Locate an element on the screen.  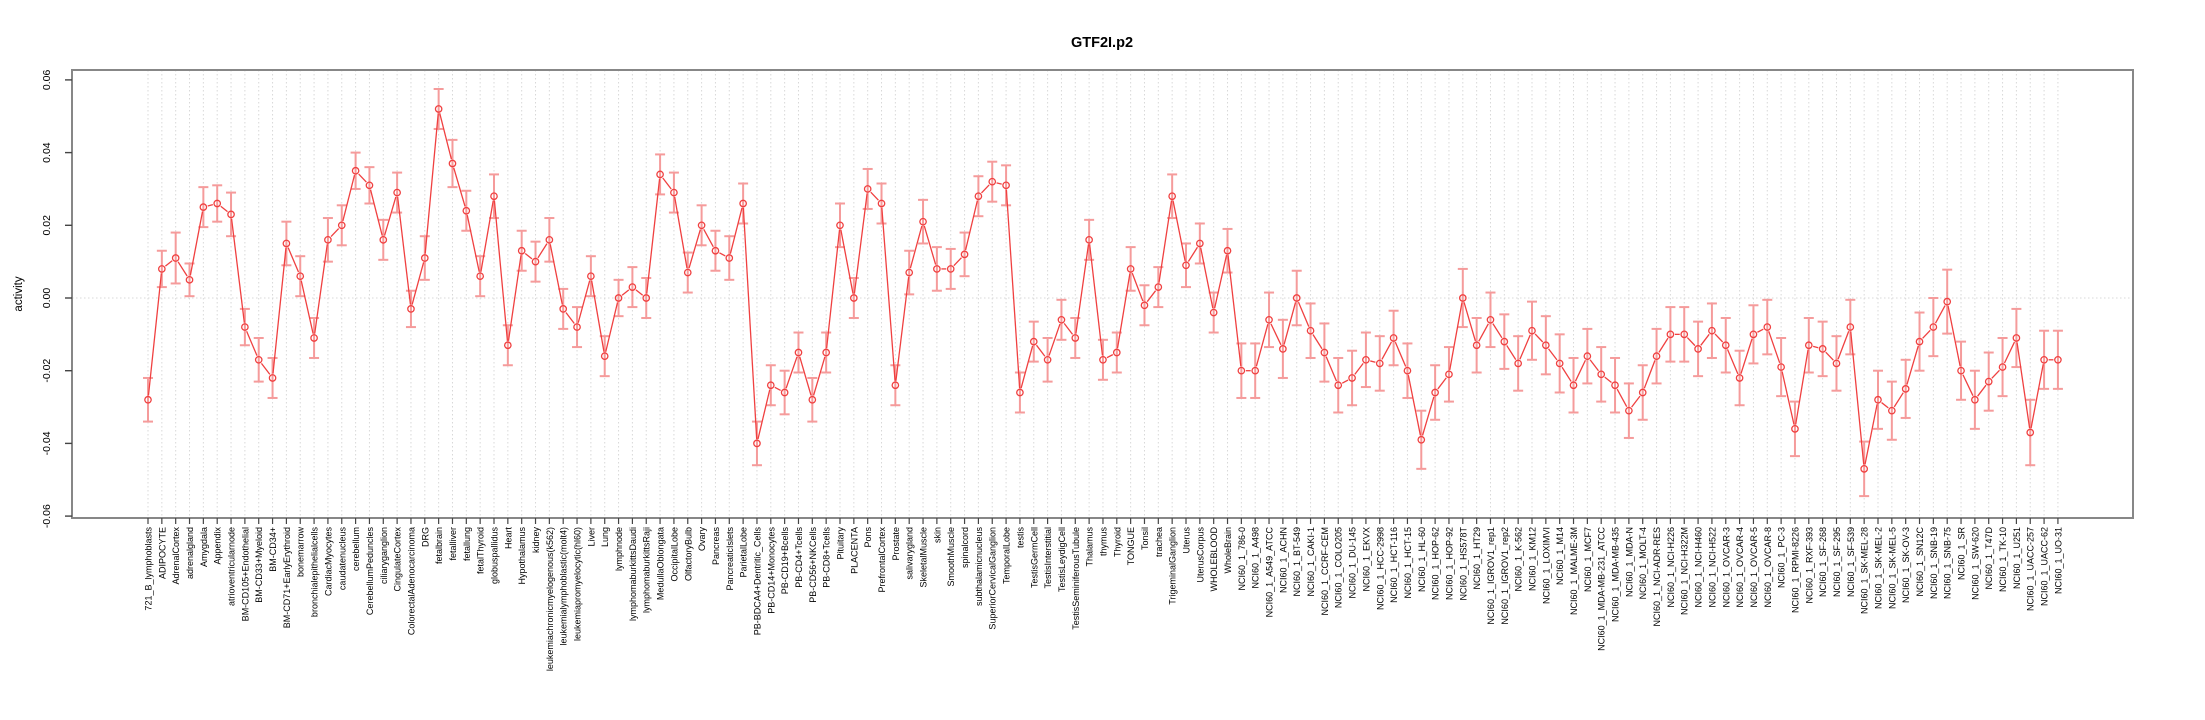
x-category-label: Prostate is located at coordinates (896, 544).